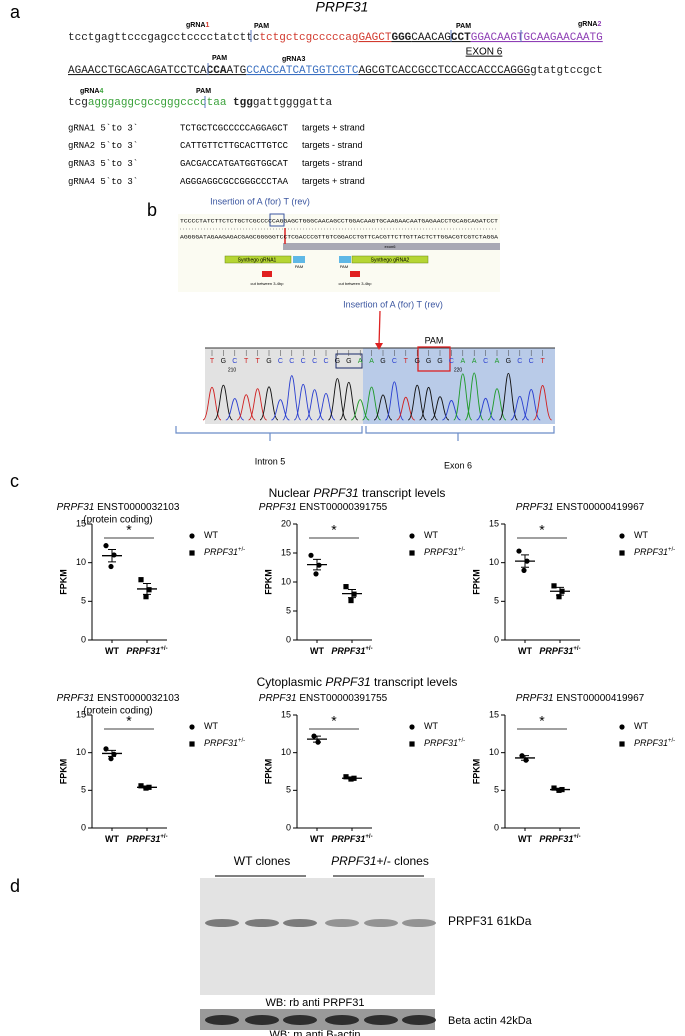 This screenshot has width=685, height=1036. Describe the element at coordinates (332, 145) in the screenshot. I see `grna-strand: targets - strand` at that location.